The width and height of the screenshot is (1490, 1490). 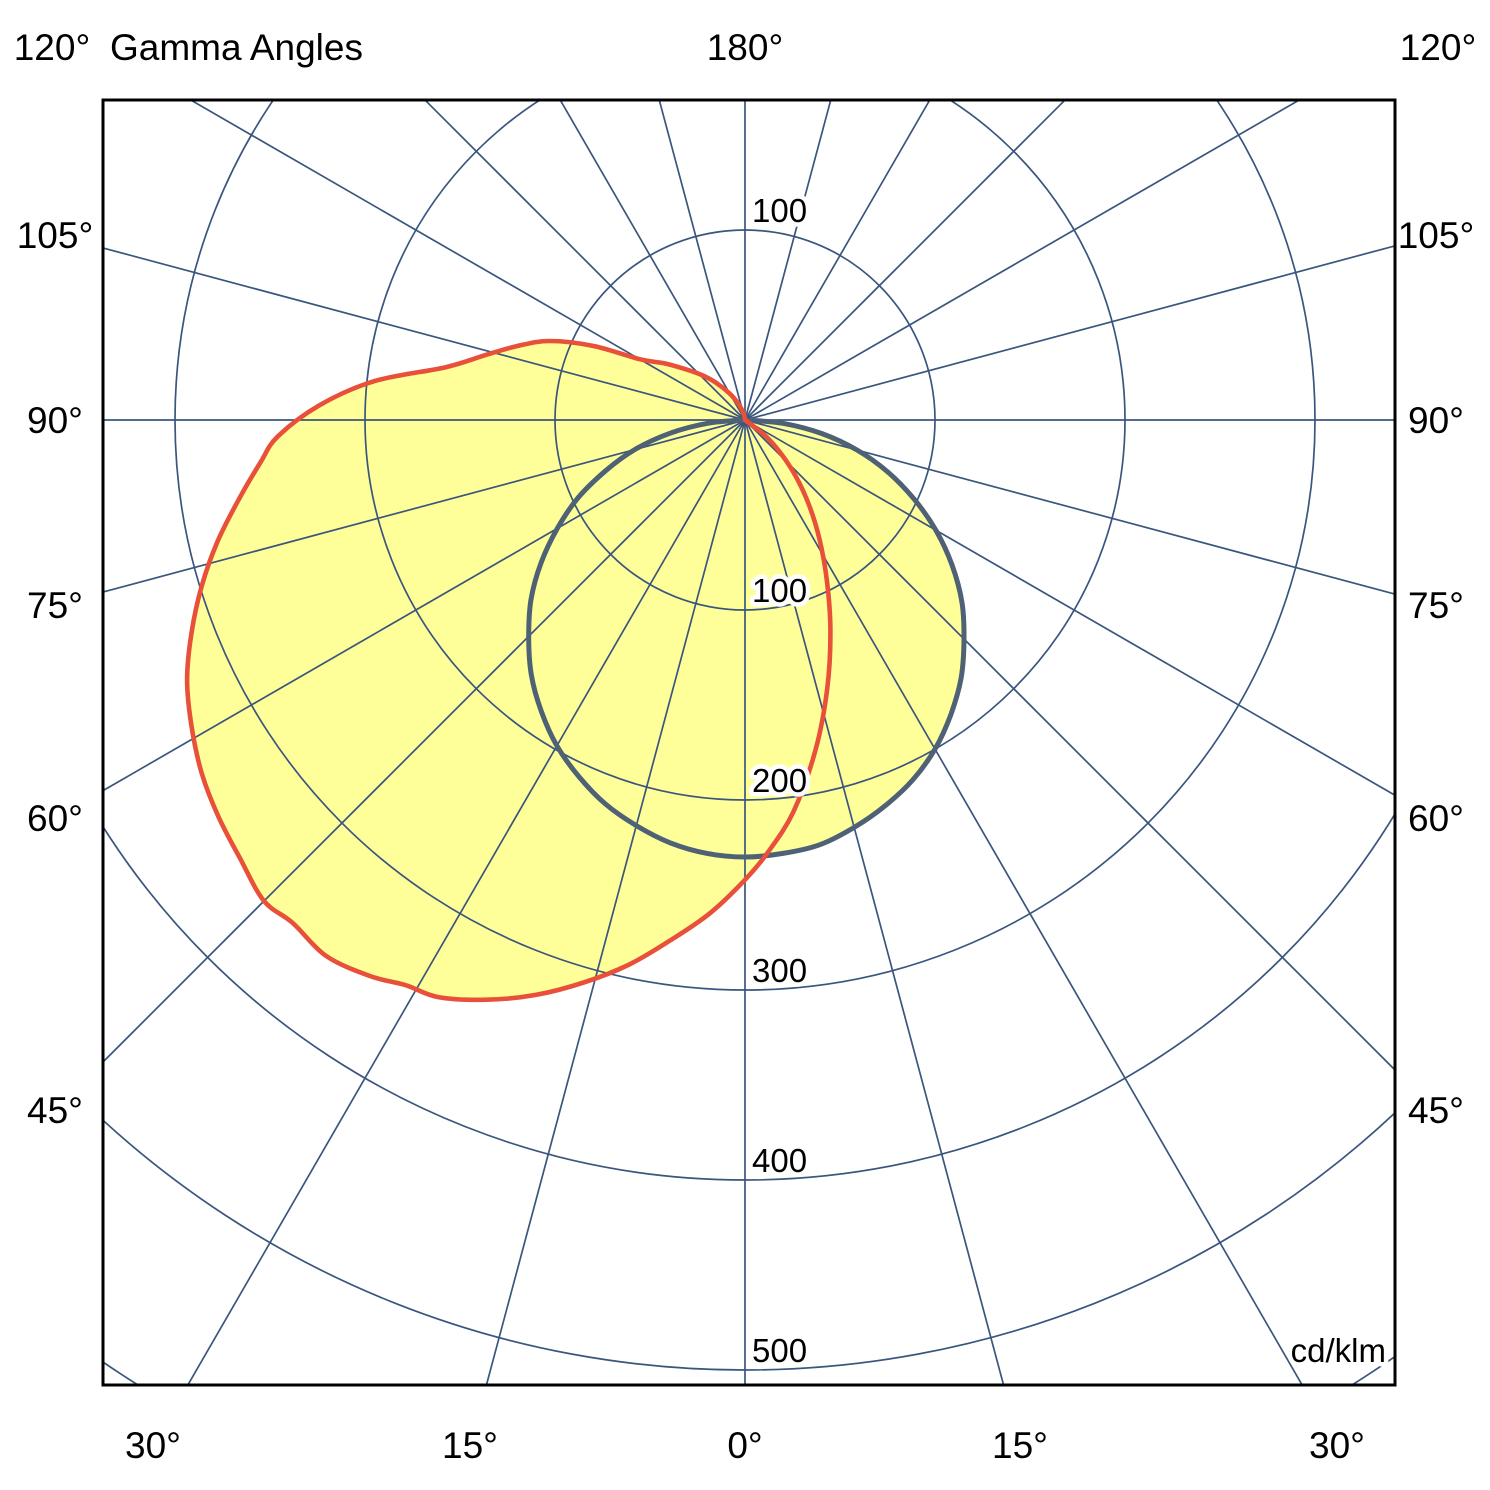 I want to click on gamma-angle-label-left: 60°, so click(x=55, y=818).